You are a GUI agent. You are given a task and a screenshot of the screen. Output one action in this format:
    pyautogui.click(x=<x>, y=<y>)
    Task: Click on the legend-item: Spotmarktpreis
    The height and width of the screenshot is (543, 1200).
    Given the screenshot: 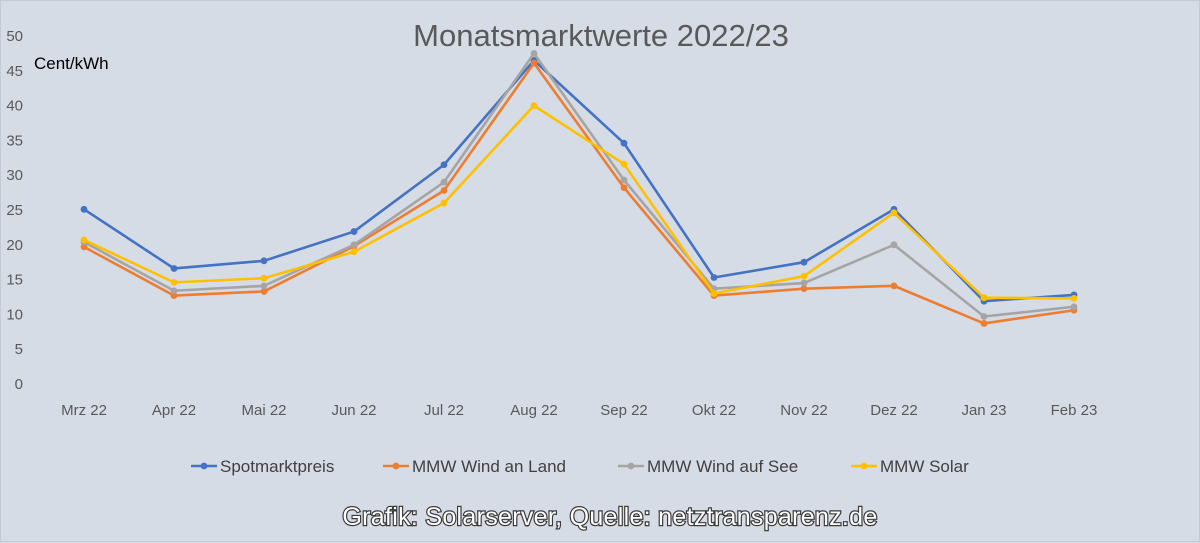 What is the action you would take?
    pyautogui.click(x=262, y=466)
    